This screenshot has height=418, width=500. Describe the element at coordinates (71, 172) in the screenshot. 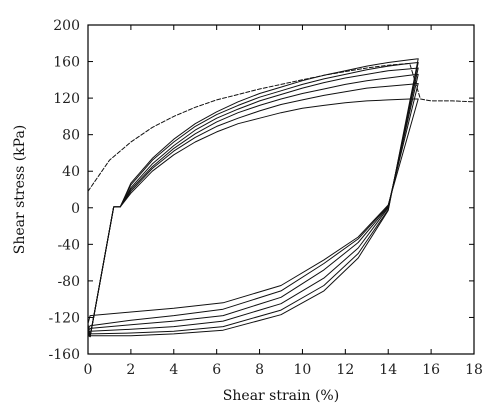

I see `y-tick-label: 40` at that location.